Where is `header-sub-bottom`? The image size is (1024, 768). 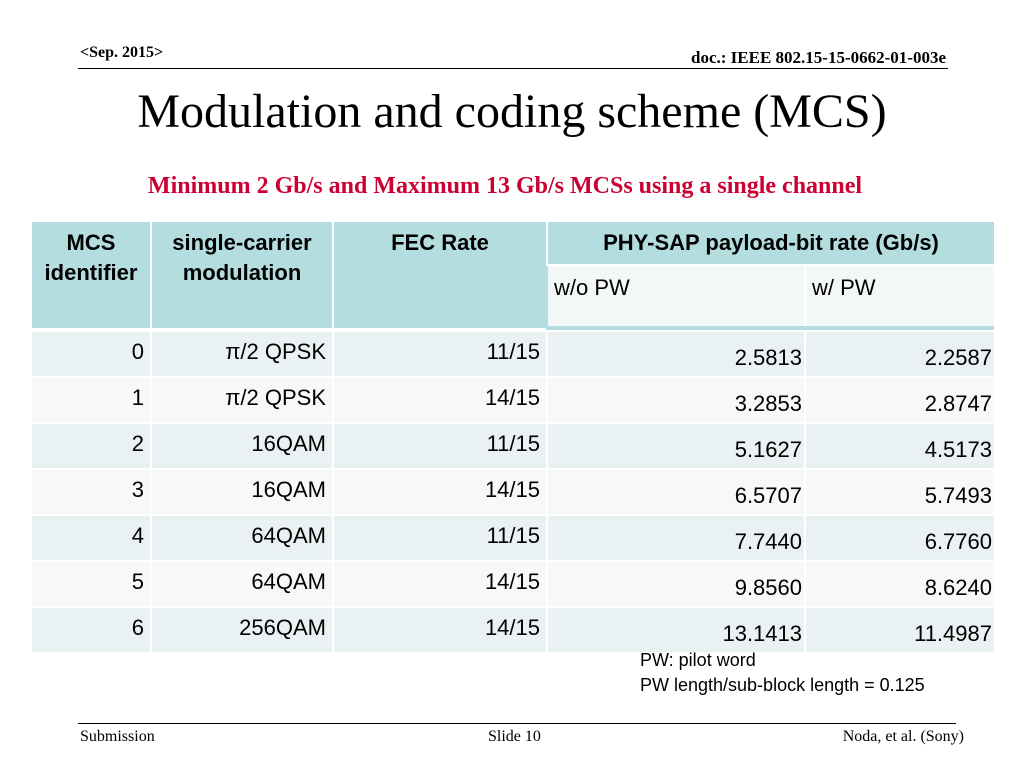 header-sub-bottom is located at coordinates (770, 328).